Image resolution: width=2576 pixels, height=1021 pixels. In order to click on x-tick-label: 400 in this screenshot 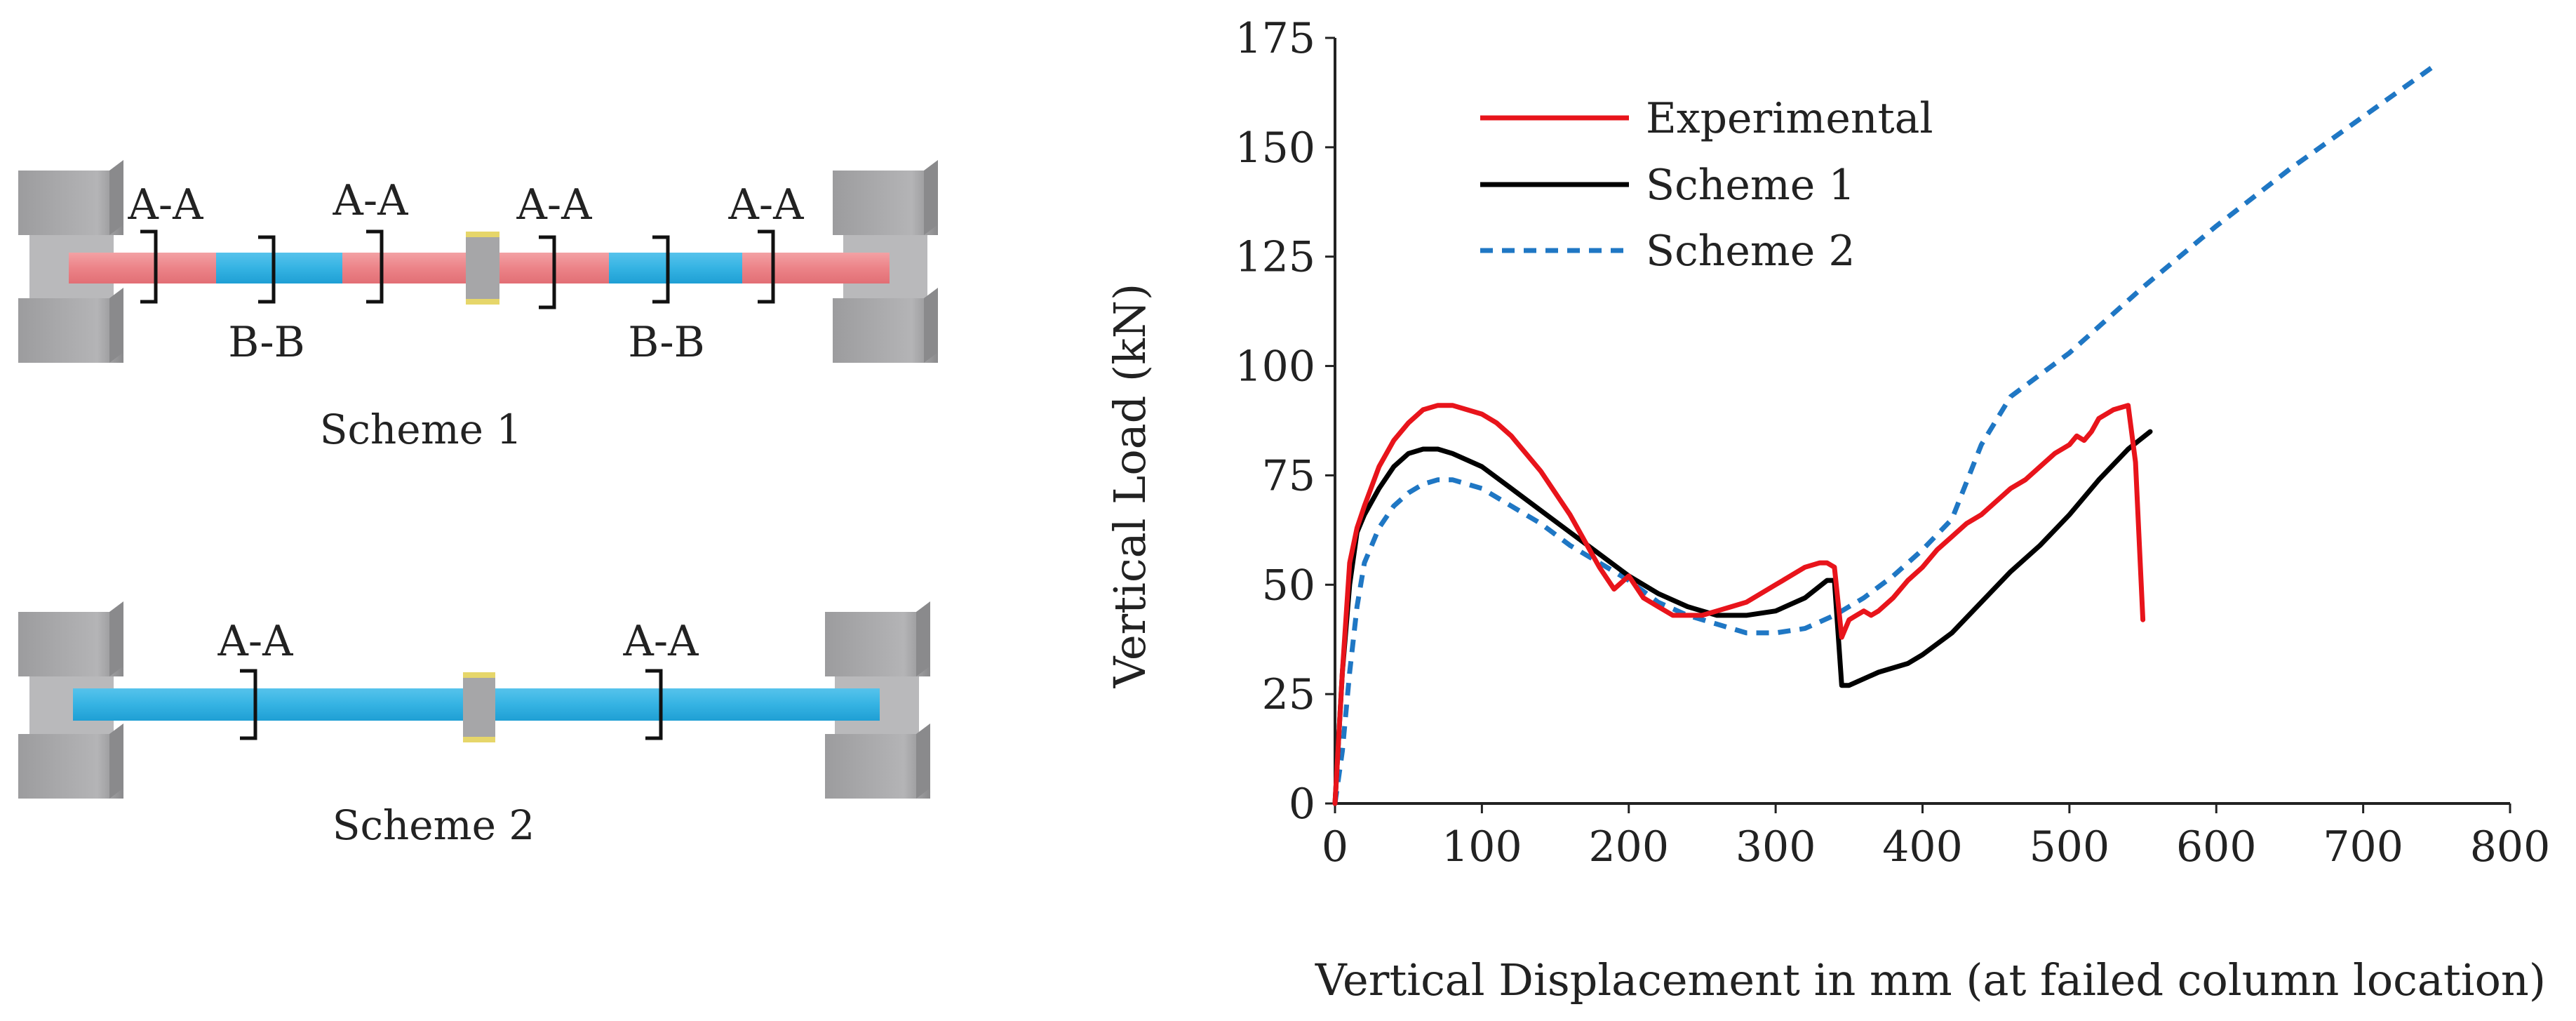, I will do `click(1923, 847)`.